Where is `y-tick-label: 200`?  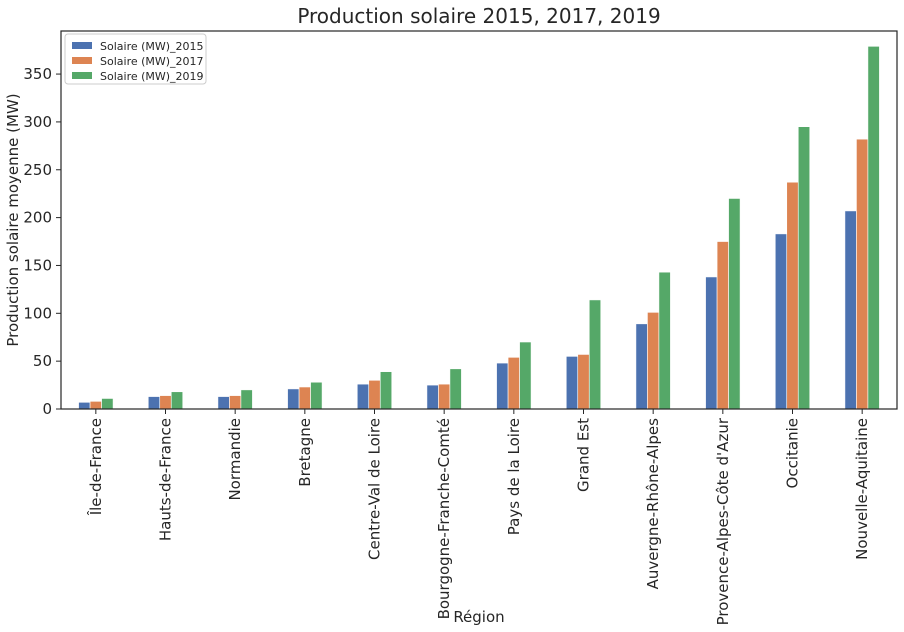
y-tick-label: 200 is located at coordinates (37, 218).